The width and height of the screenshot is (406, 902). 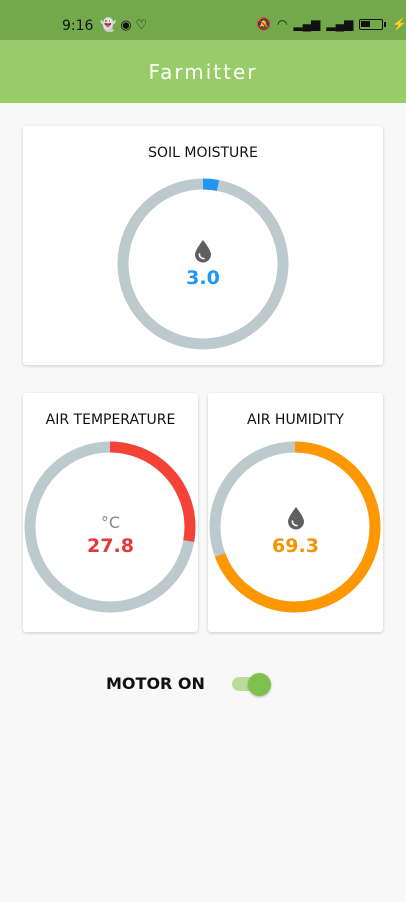 I want to click on air-temperature-gauge-arc, so click(x=110, y=527).